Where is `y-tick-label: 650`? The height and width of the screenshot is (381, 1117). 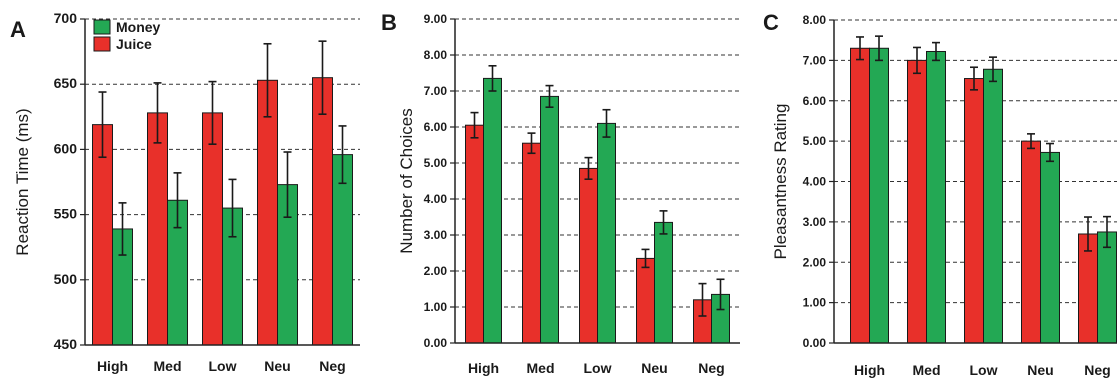 y-tick-label: 650 is located at coordinates (66, 83).